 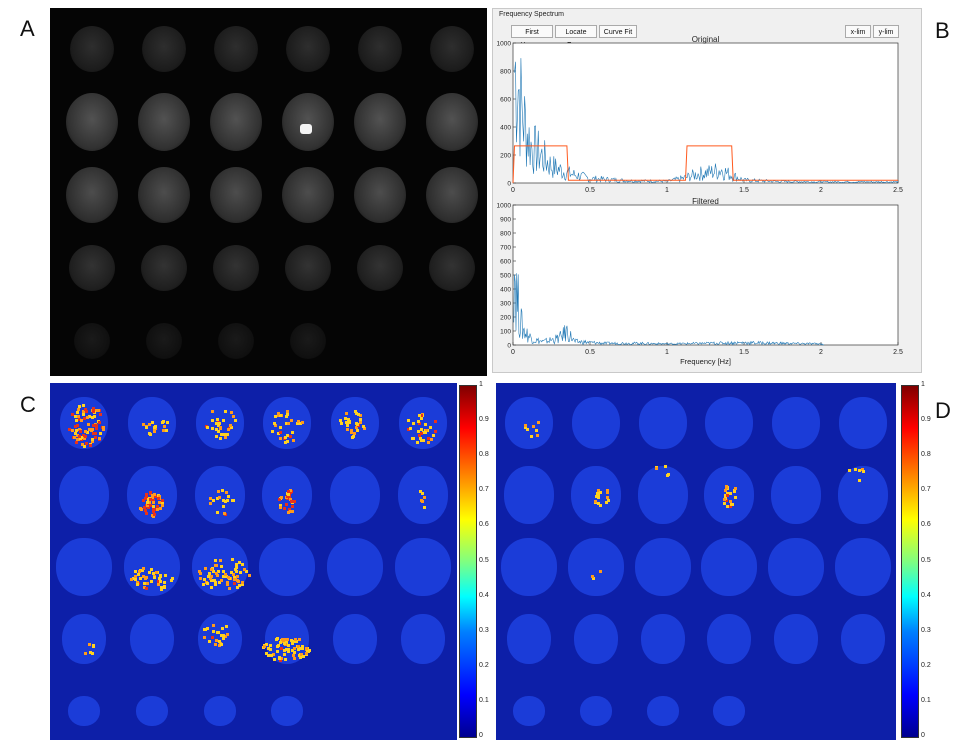 I want to click on curve-fit-button: Curve Fit, so click(x=618, y=31).